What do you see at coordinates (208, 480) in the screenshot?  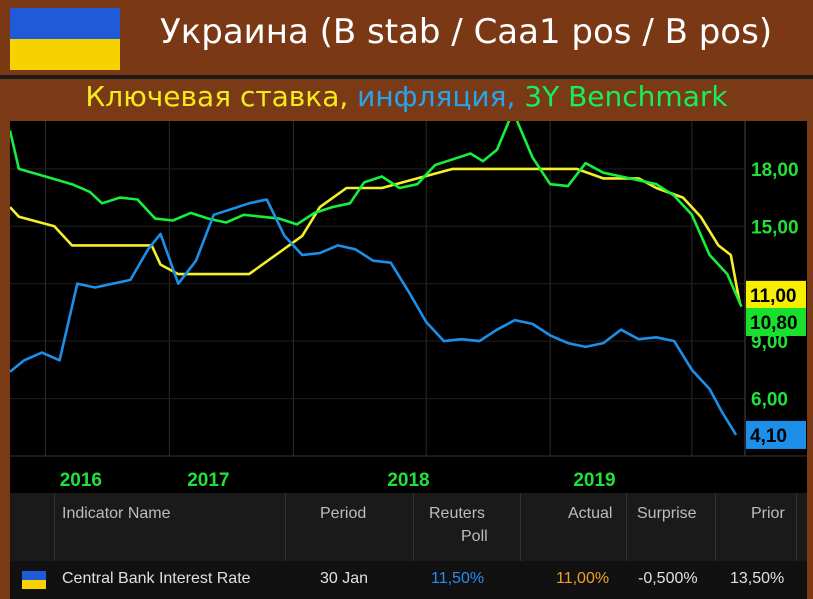 I see `x-tick-label: 2017` at bounding box center [208, 480].